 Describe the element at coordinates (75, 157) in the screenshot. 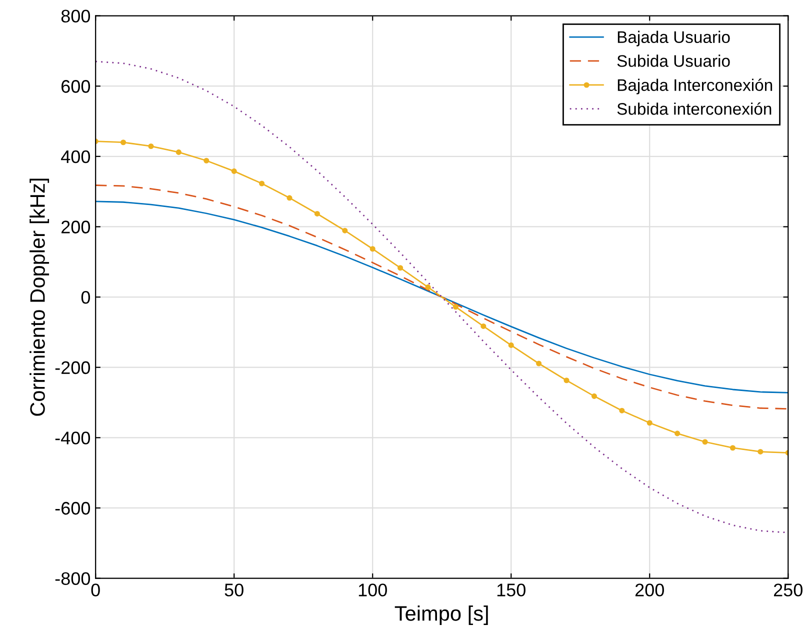

I see `y-tick-label: 400` at that location.